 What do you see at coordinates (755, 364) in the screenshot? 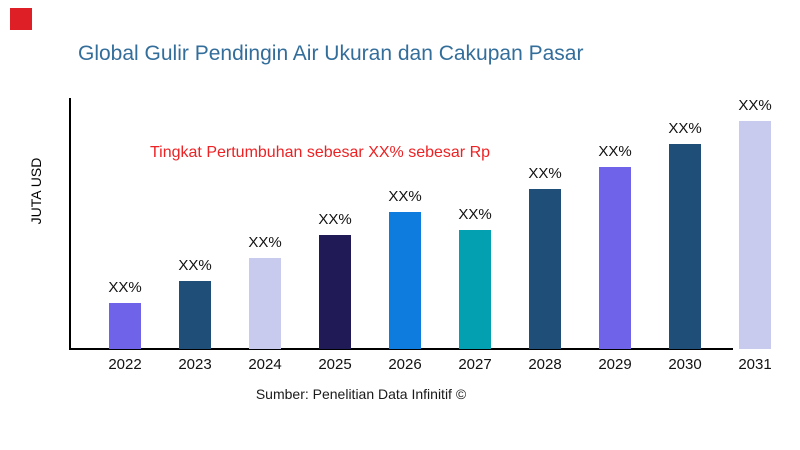
I see `x-tick-2031: 2031` at bounding box center [755, 364].